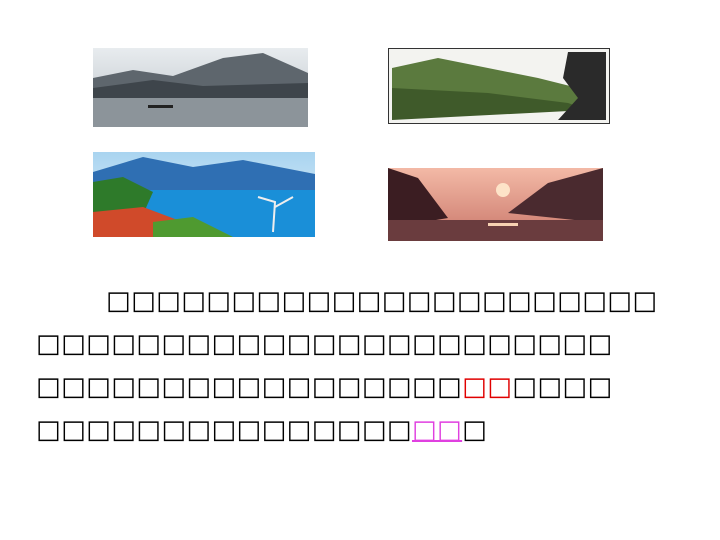 The image size is (720, 540). I want to click on text-line: □□□□□□□□□□□□□□□□□□, so click(366, 430).